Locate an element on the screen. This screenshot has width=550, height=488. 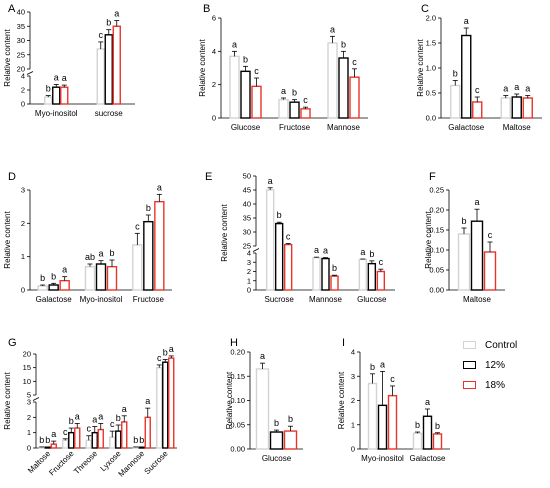
panel-label: H is located at coordinates (234, 343).